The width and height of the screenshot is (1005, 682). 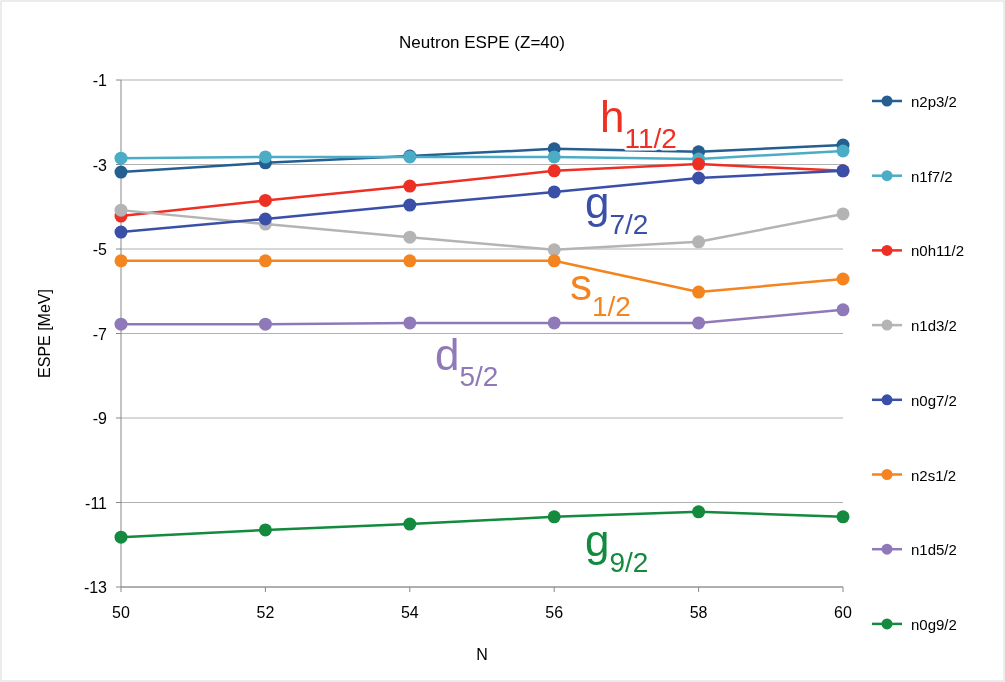 What do you see at coordinates (600, 291) in the screenshot?
I see `annotation: s$_{1/2}$` at bounding box center [600, 291].